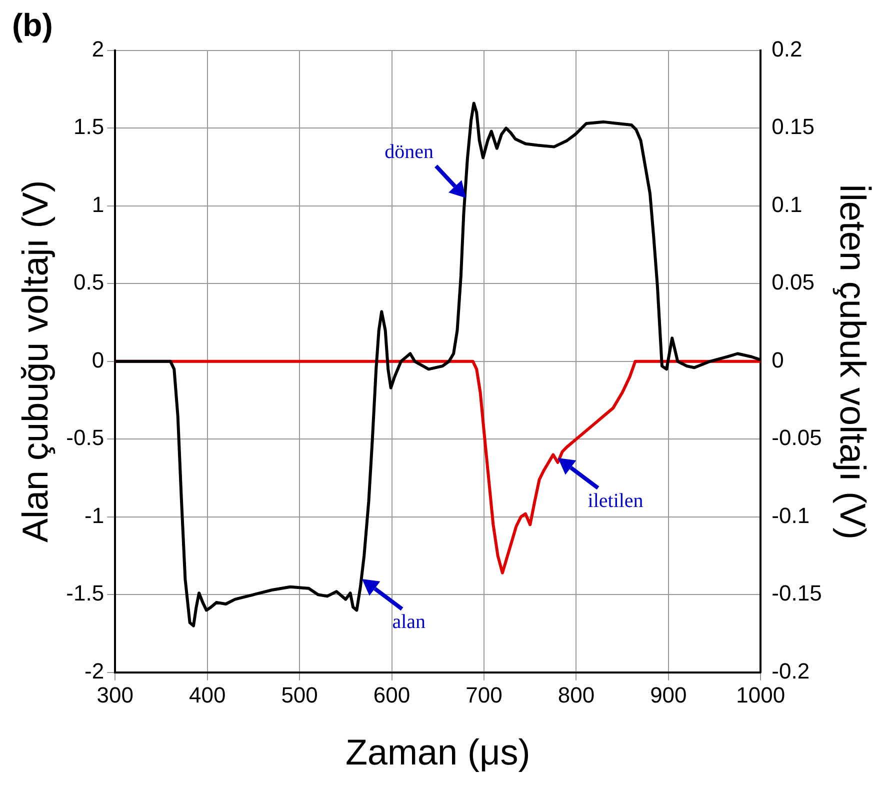  I want to click on x-tick-label: 700, so click(484, 695).